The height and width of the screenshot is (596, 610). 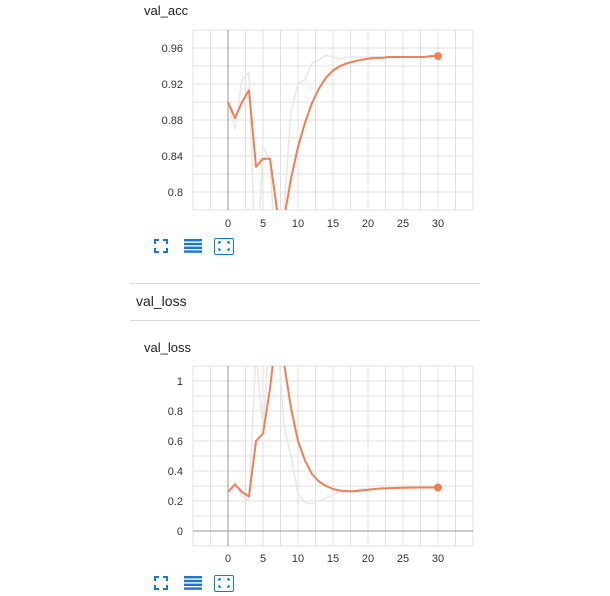 I want to click on section-title-val-loss: val_loss, so click(x=161, y=301).